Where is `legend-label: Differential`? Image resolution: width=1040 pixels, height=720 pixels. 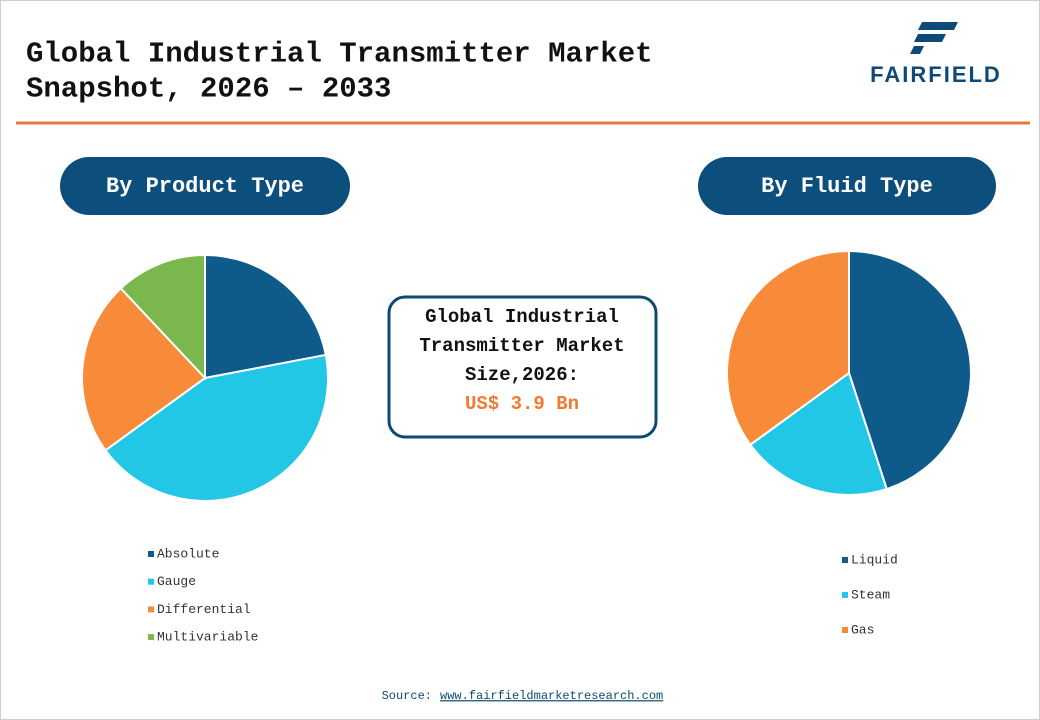 legend-label: Differential is located at coordinates (204, 609).